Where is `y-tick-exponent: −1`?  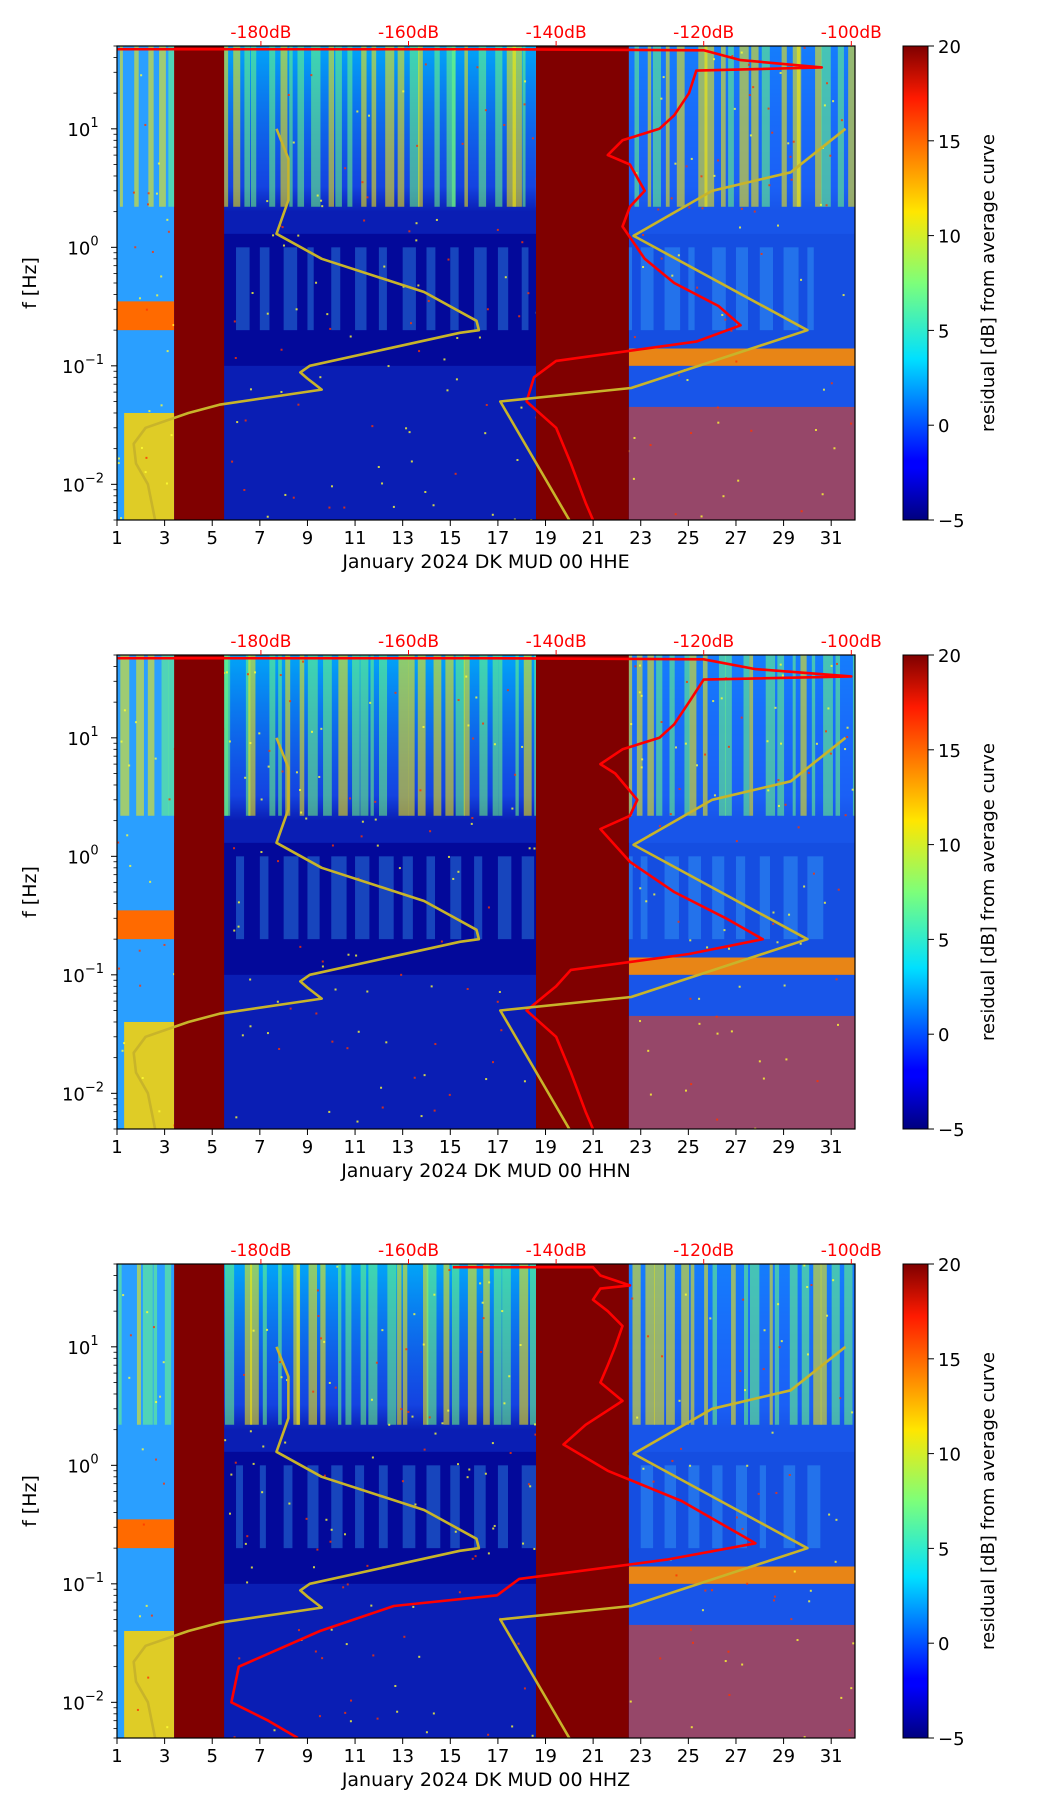 y-tick-exponent: −1 is located at coordinates (94, 969).